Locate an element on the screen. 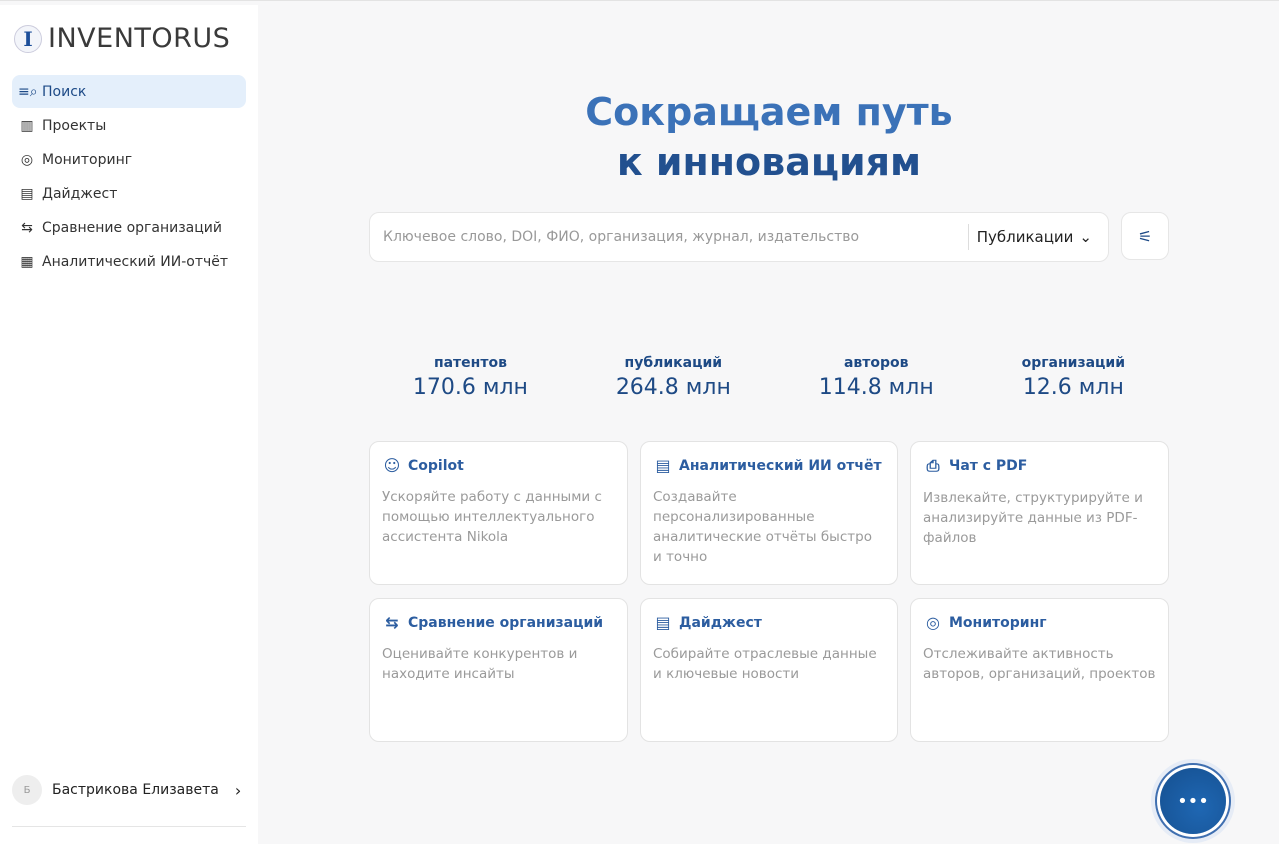  stat-label: патентов is located at coordinates (470, 363).